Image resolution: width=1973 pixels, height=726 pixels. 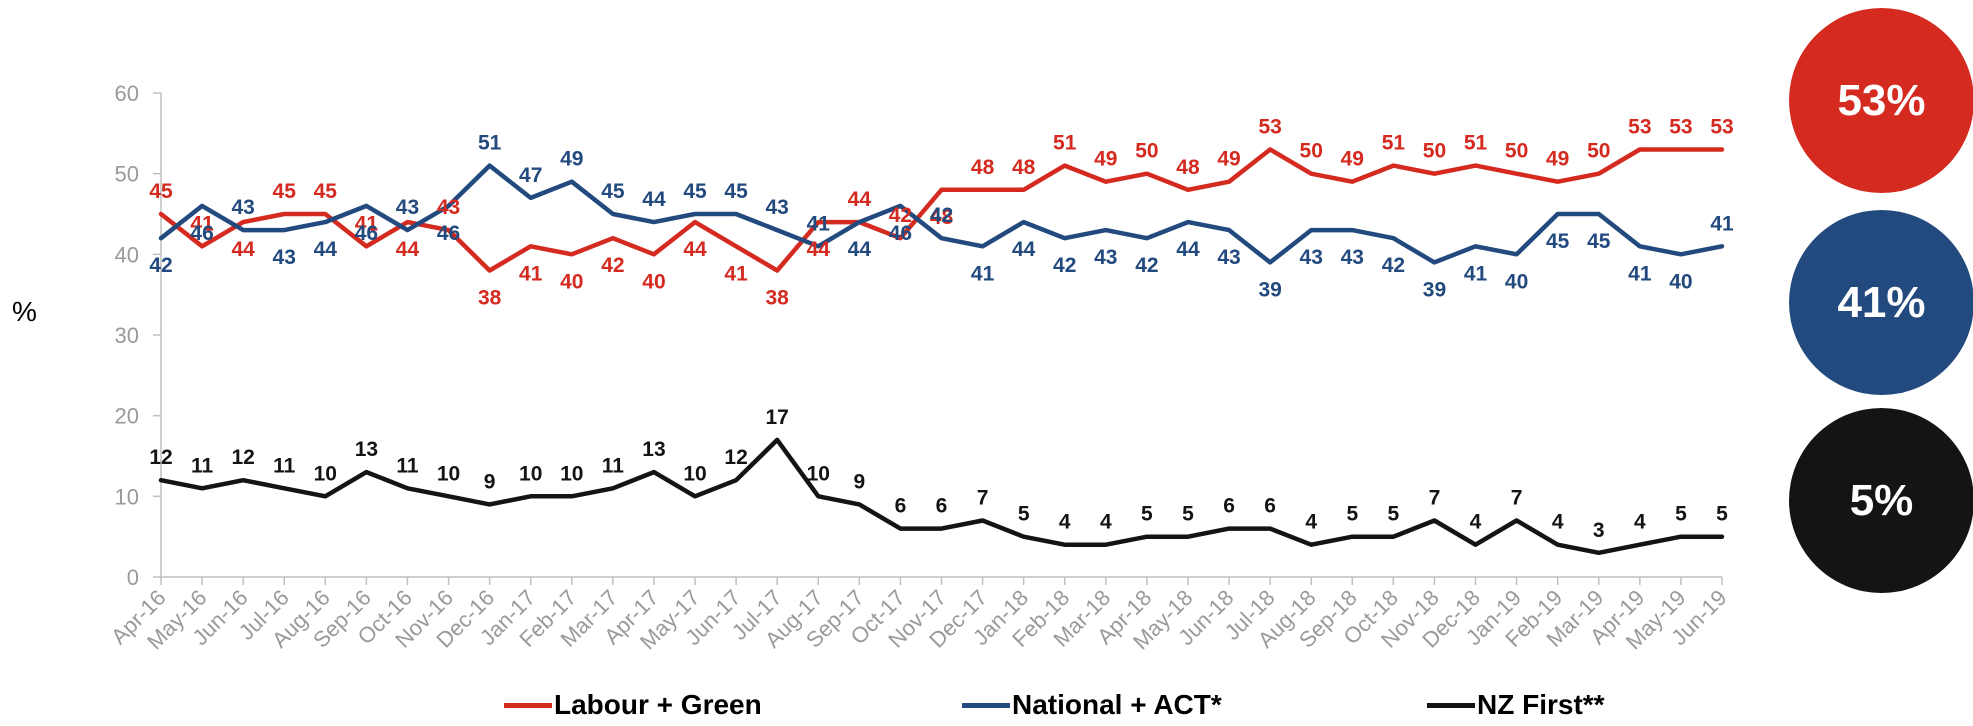 What do you see at coordinates (1680, 281) in the screenshot?
I see `data-label-series-1: 40` at bounding box center [1680, 281].